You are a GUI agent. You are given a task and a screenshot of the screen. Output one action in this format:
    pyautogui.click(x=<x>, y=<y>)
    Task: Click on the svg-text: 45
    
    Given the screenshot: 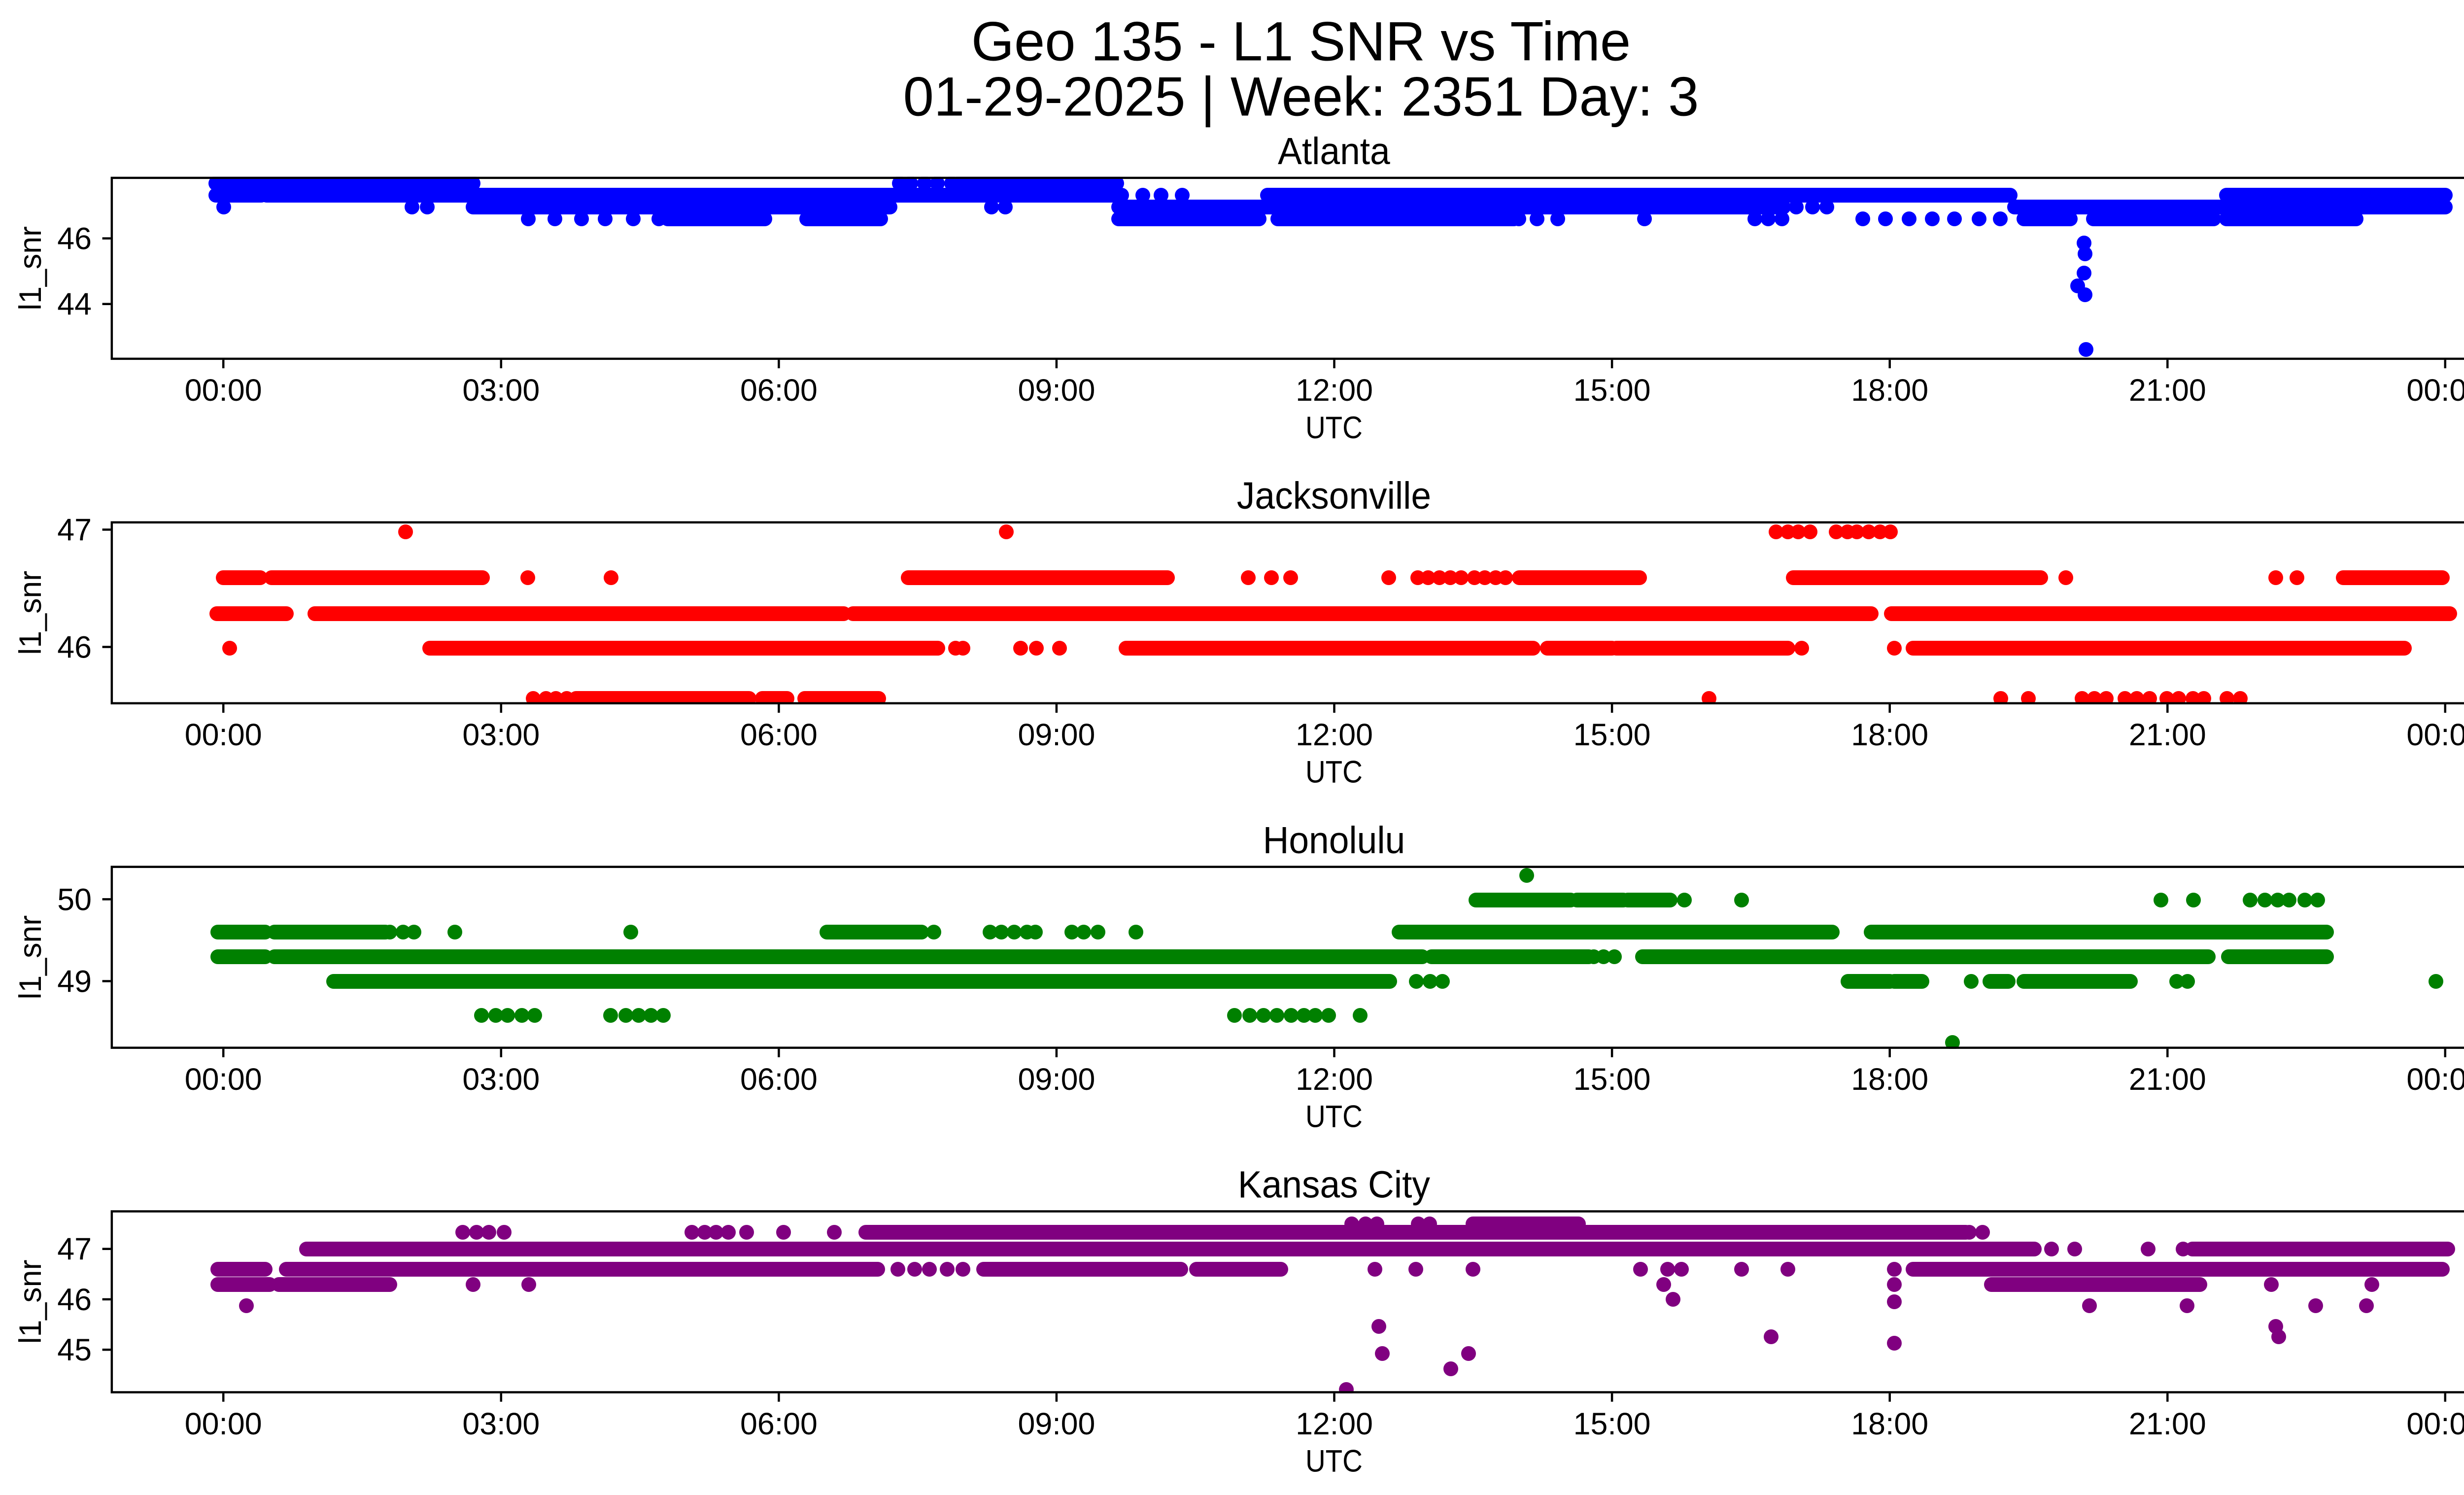 What is the action you would take?
    pyautogui.click(x=74, y=1350)
    